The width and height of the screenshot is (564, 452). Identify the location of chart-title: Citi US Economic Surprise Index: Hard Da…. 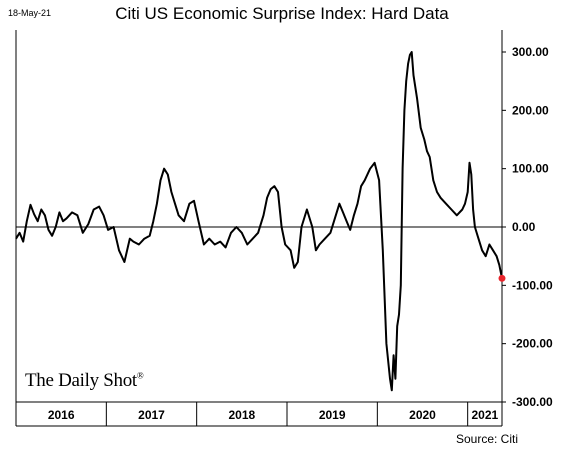
(282, 13).